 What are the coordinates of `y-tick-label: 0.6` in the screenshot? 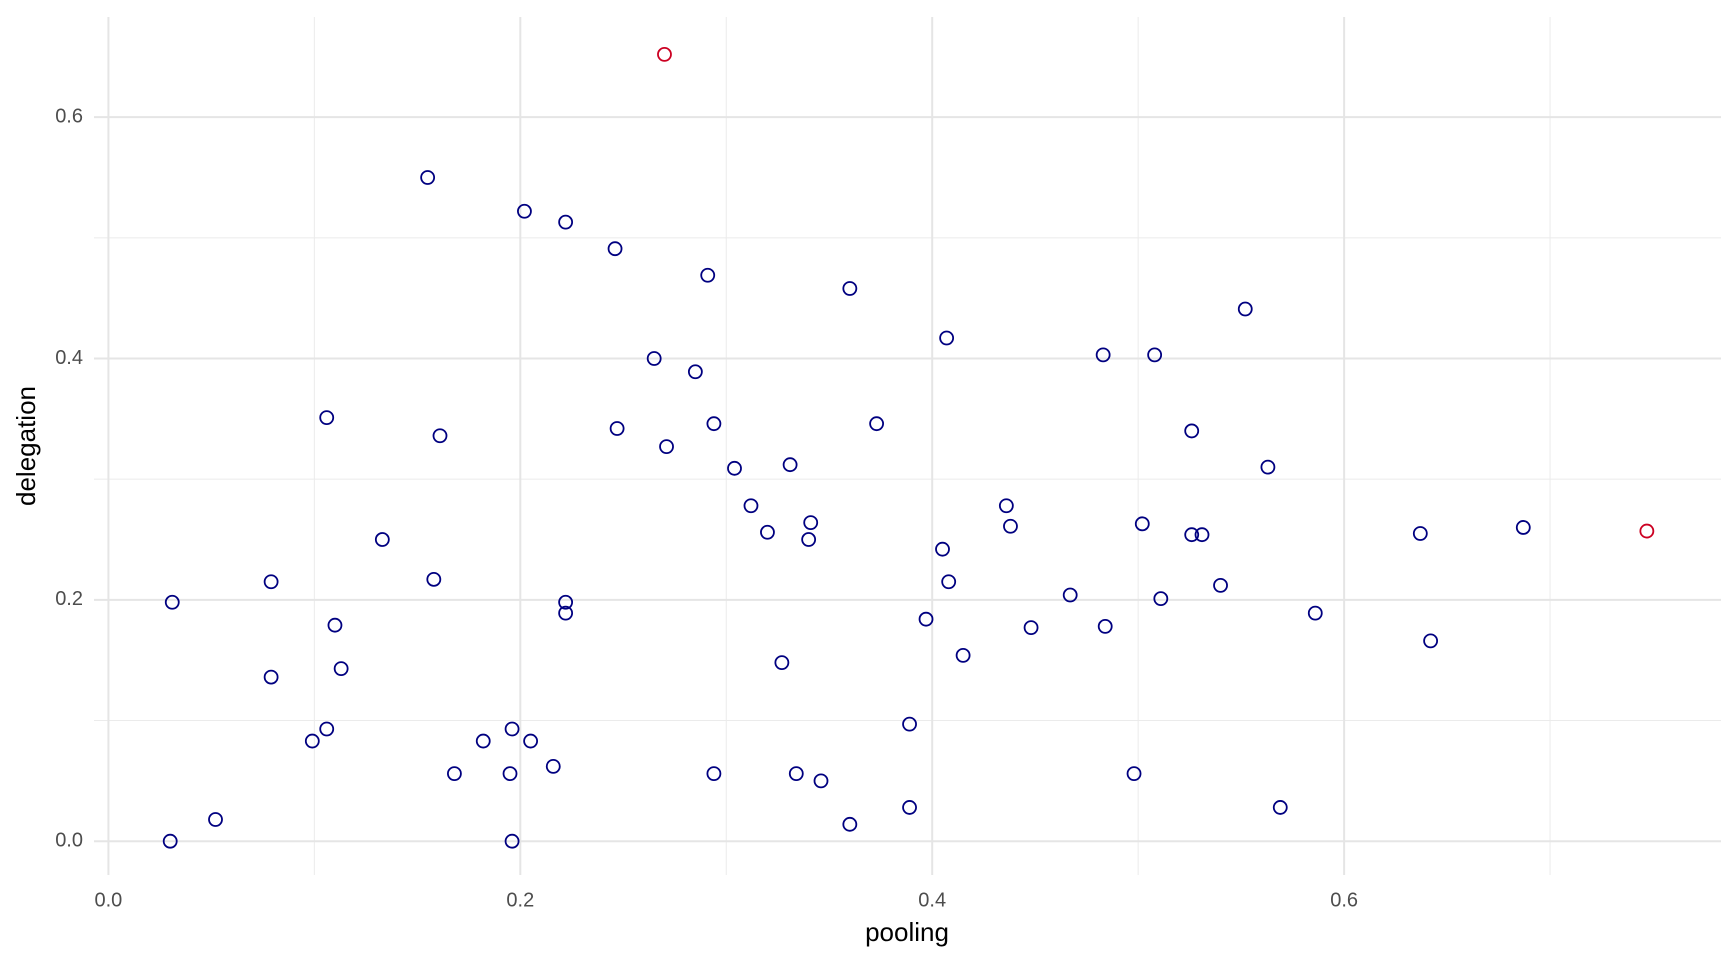 It's located at (69, 116).